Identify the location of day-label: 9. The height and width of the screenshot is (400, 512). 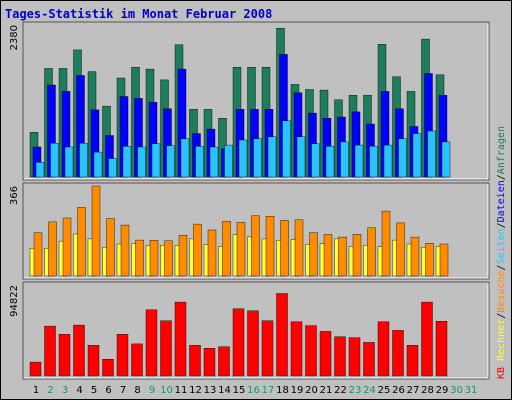
(152, 390).